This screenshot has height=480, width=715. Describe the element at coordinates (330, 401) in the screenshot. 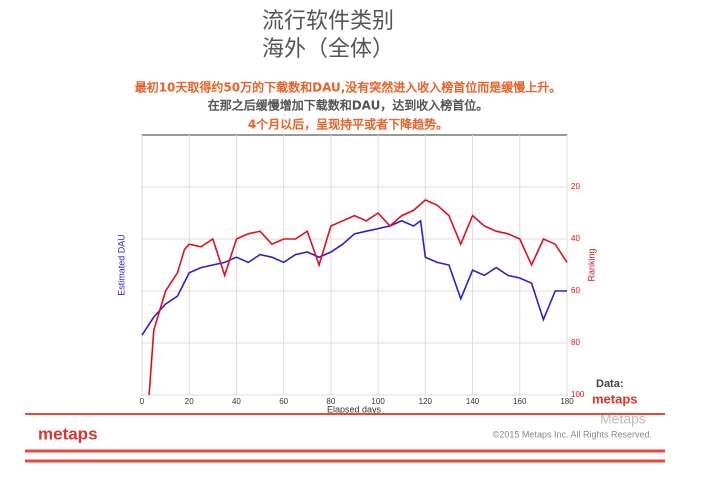

I see `x-tick-label: 80` at that location.